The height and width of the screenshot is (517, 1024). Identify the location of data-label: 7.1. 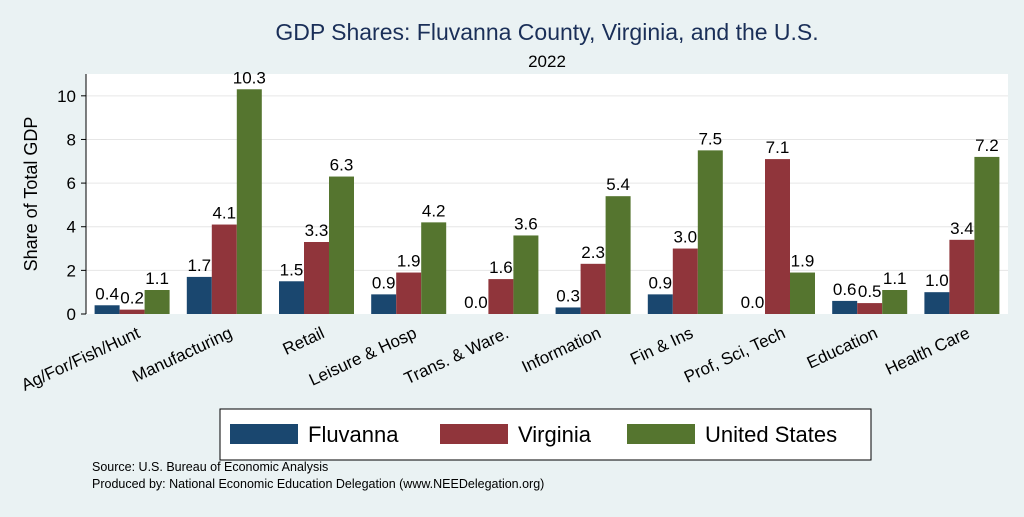
(778, 147).